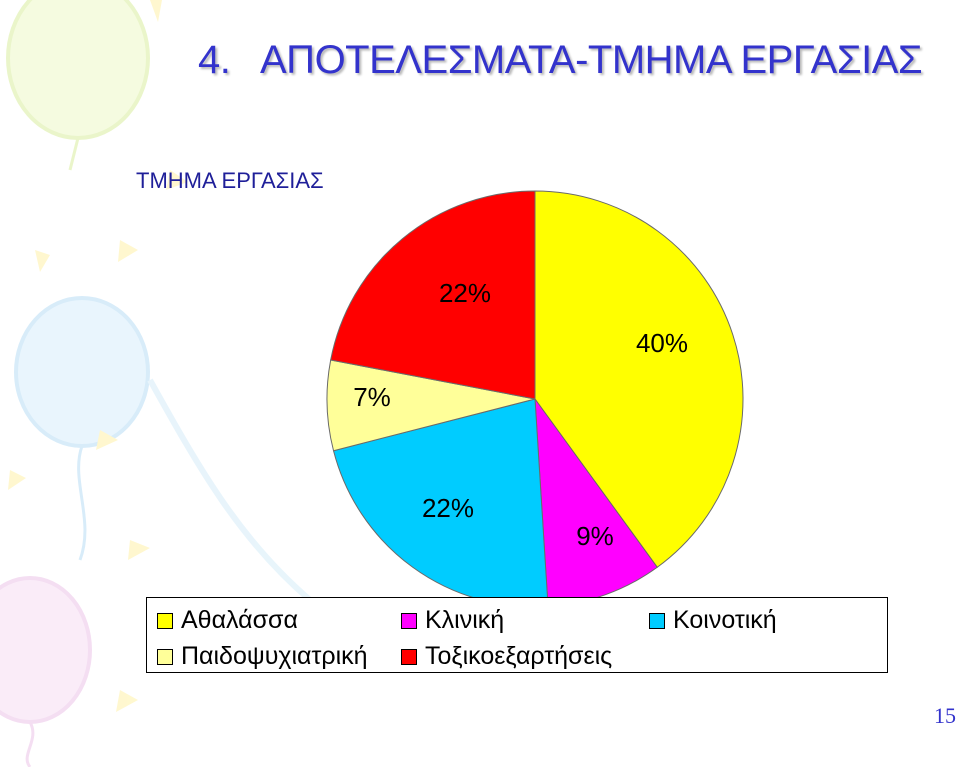  Describe the element at coordinates (165, 620) in the screenshot. I see `legend-swatch-athalassa` at that location.